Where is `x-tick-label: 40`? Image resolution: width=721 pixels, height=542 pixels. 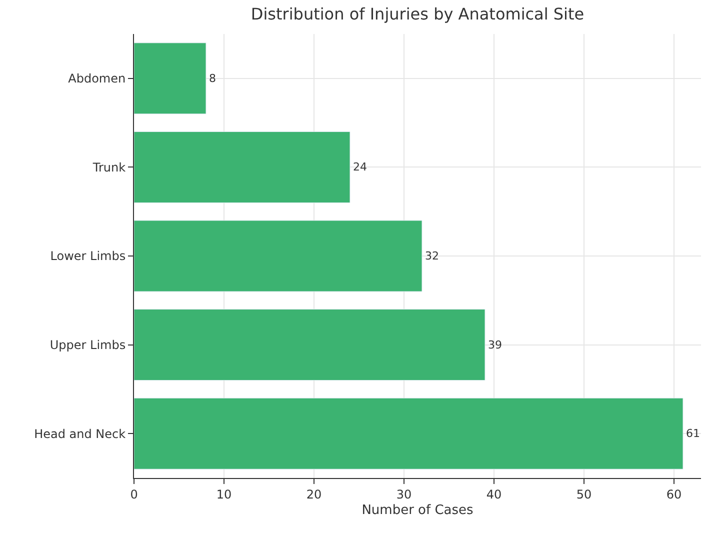 x-tick-label: 40 is located at coordinates (494, 494).